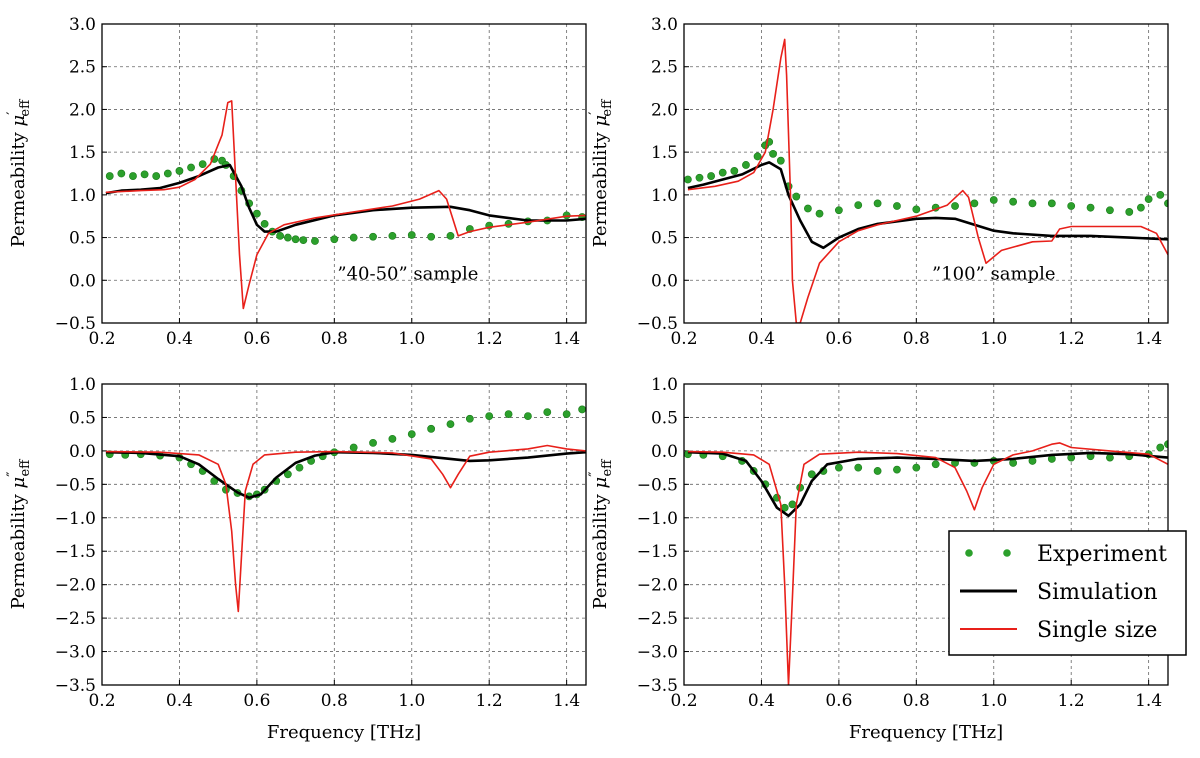 The image size is (1200, 758). What do you see at coordinates (75, 552) in the screenshot?
I see `y-tick-label: −1.5` at bounding box center [75, 552].